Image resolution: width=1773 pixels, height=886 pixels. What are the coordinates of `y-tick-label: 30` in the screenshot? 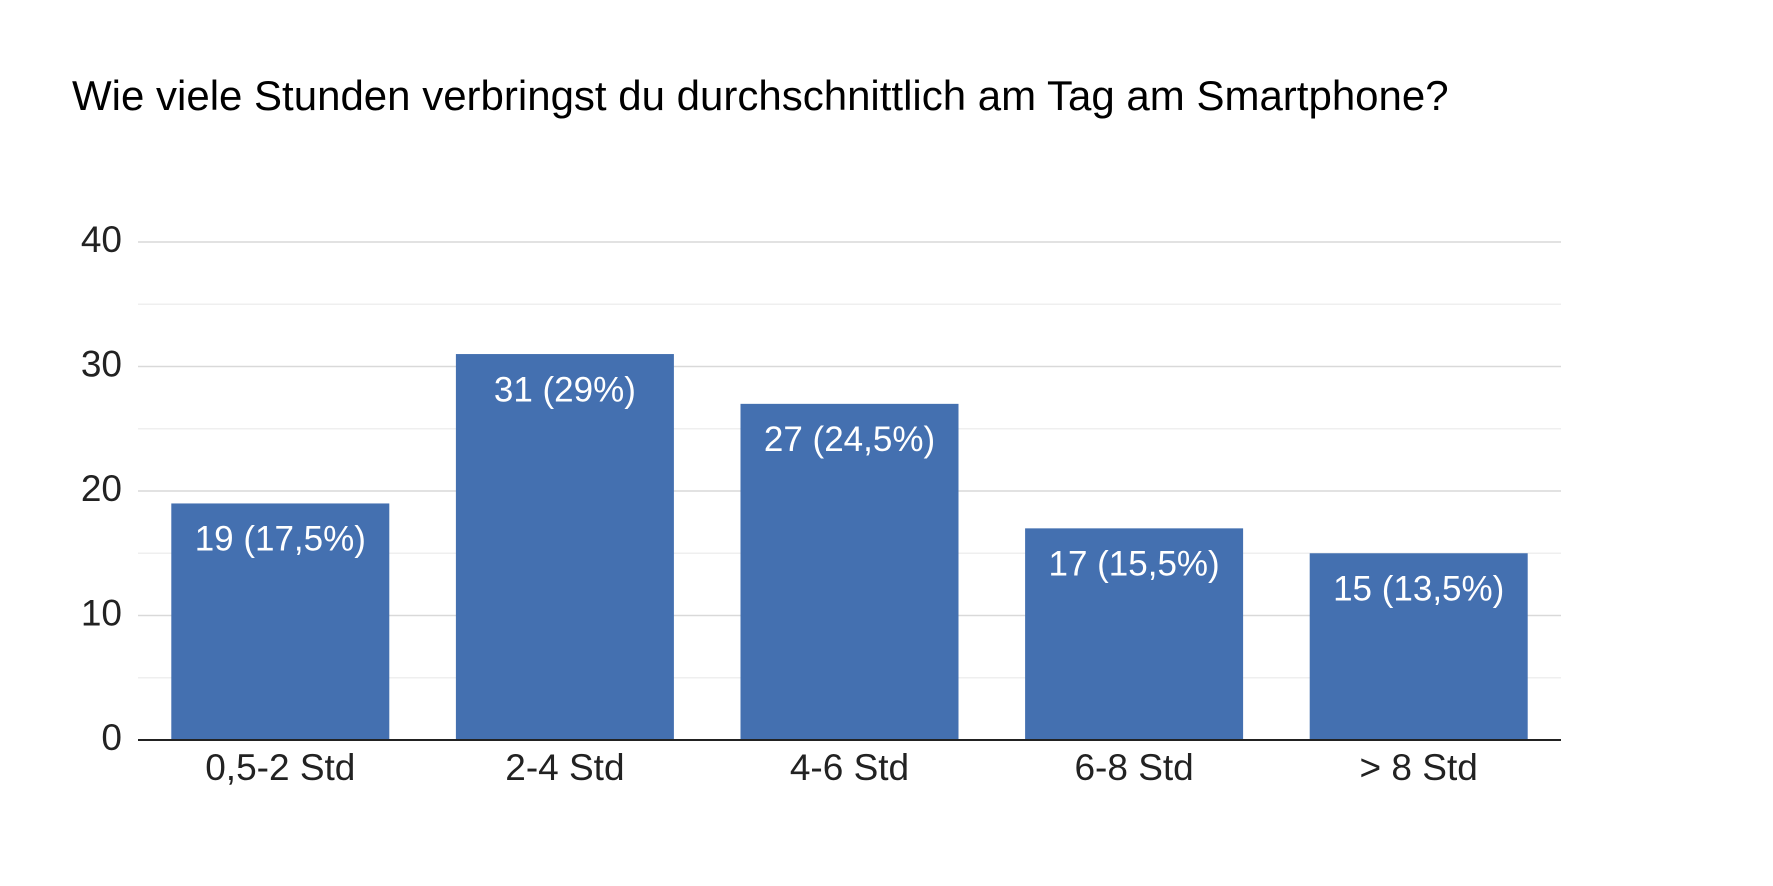 It's located at (101, 363).